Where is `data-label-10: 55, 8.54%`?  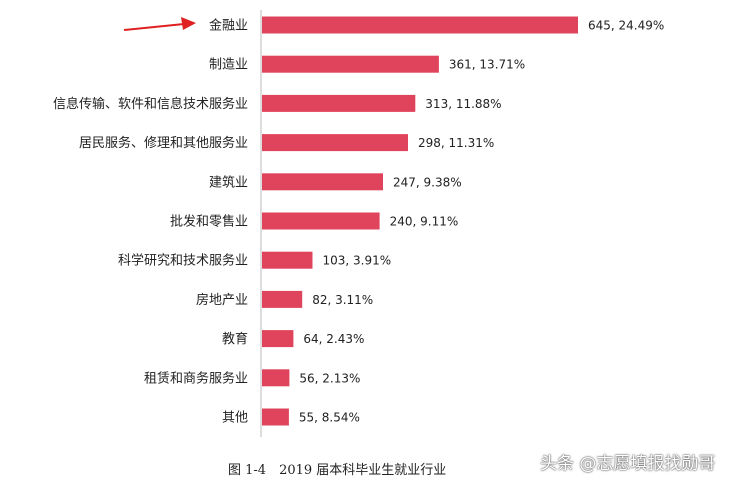 data-label-10: 55, 8.54% is located at coordinates (329, 418).